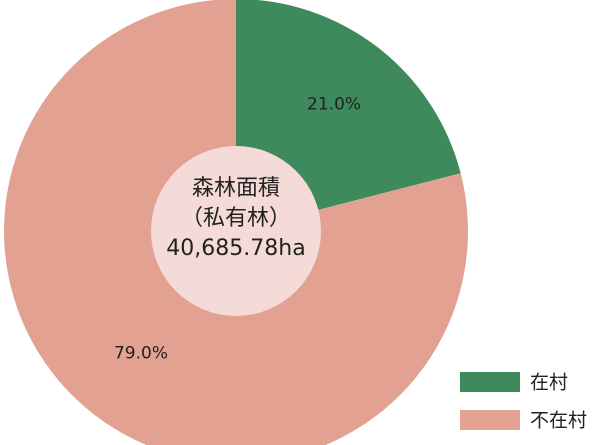 Image resolution: width=609 pixels, height=445 pixels. What do you see at coordinates (549, 383) in the screenshot?
I see `legend-label: 在村` at bounding box center [549, 383].